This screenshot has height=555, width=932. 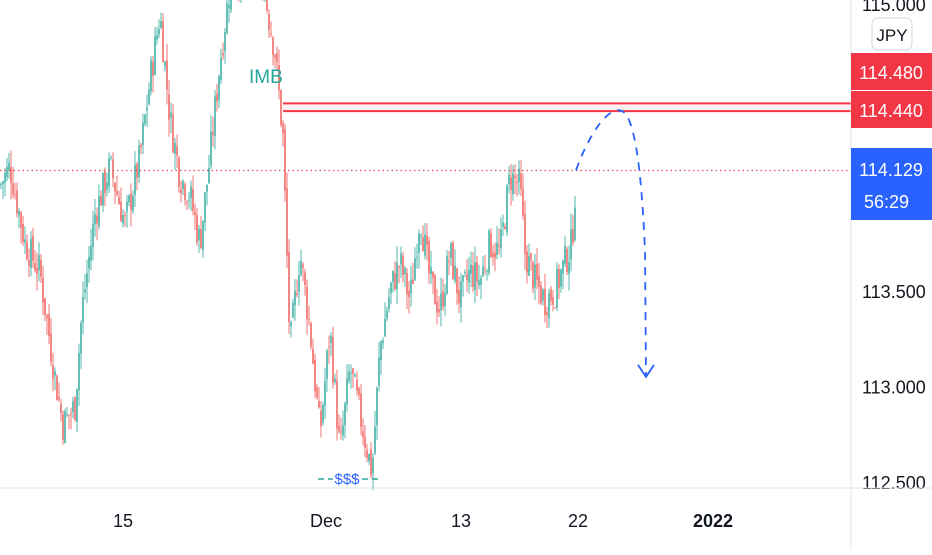 I want to click on y-tick-label: 115.000, so click(x=894, y=7).